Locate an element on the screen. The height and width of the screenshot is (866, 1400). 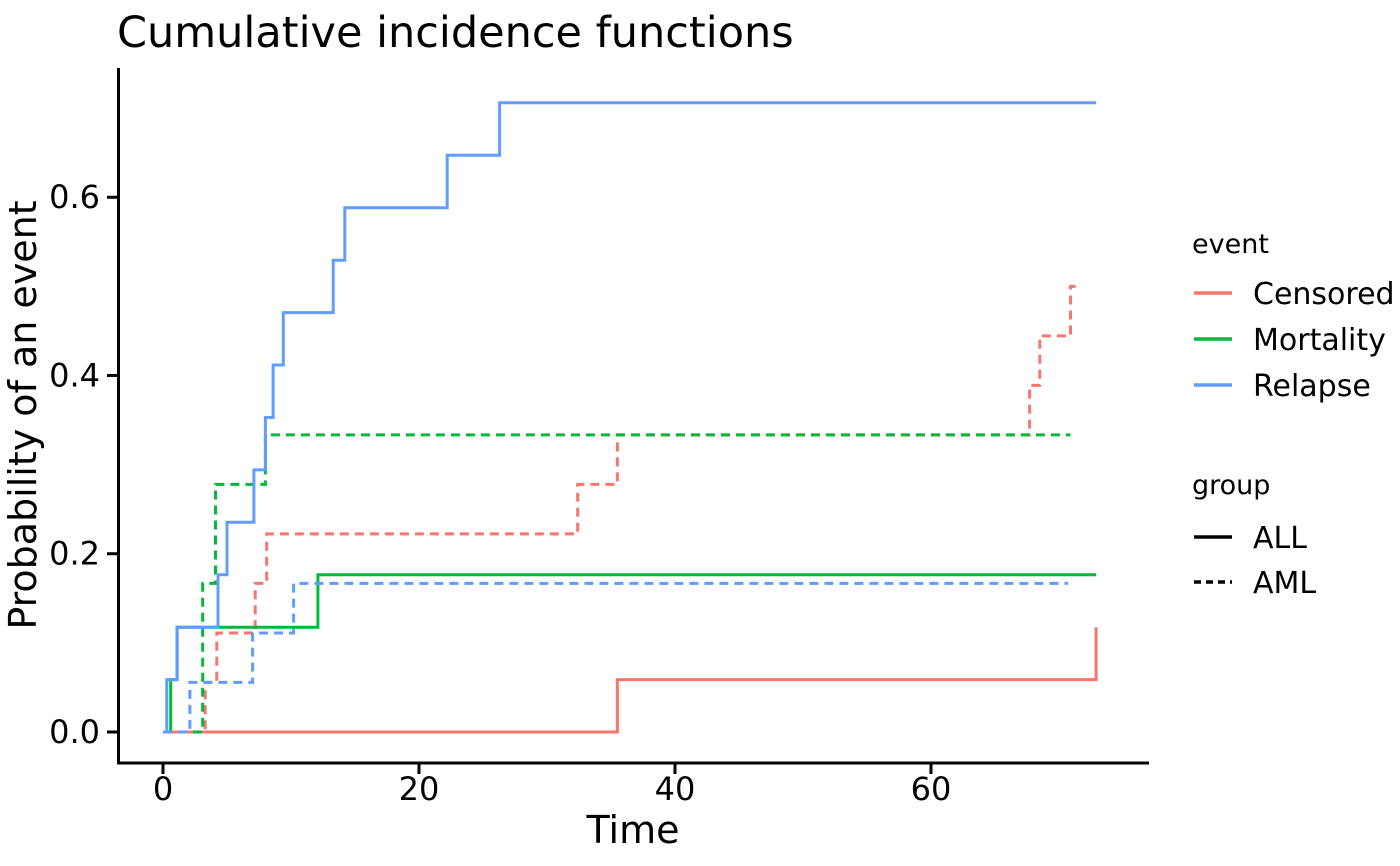
series-mortality-all is located at coordinates (630, 653).